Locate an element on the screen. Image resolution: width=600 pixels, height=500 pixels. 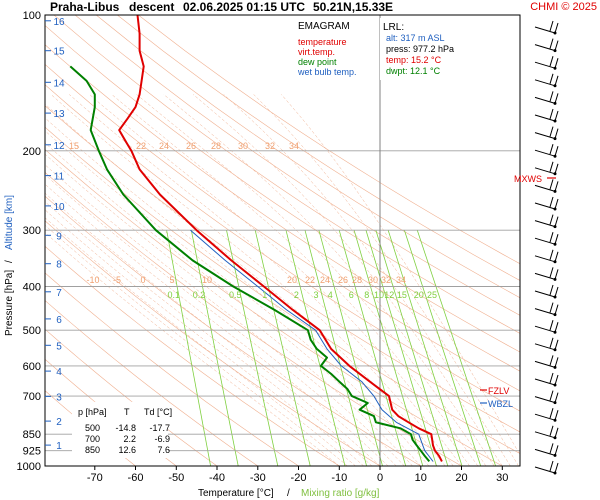
temp-tick-label: -60 is located at coordinates (136, 478).